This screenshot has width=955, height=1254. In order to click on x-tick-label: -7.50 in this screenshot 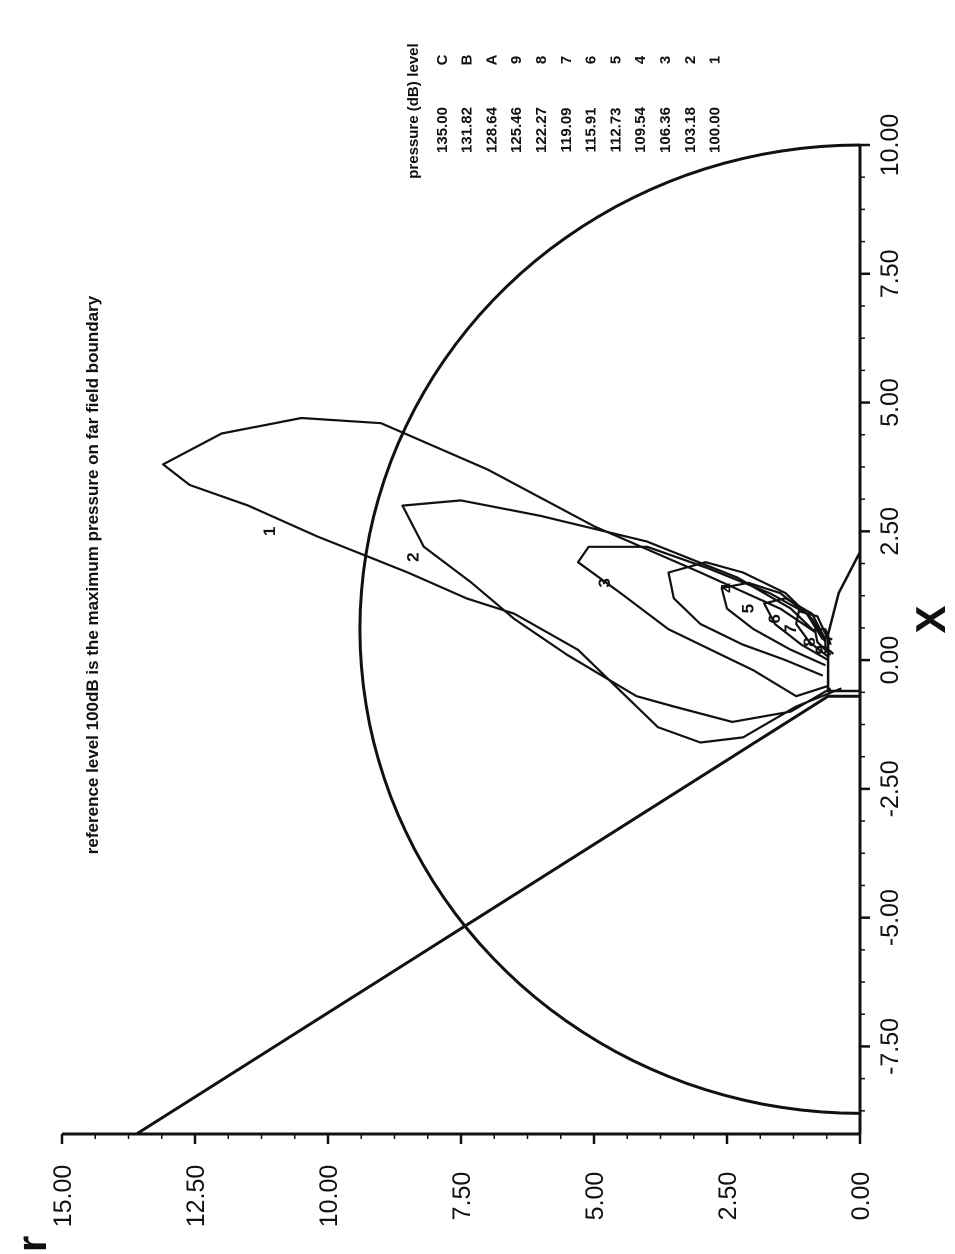, I will do `click(890, 1046)`.